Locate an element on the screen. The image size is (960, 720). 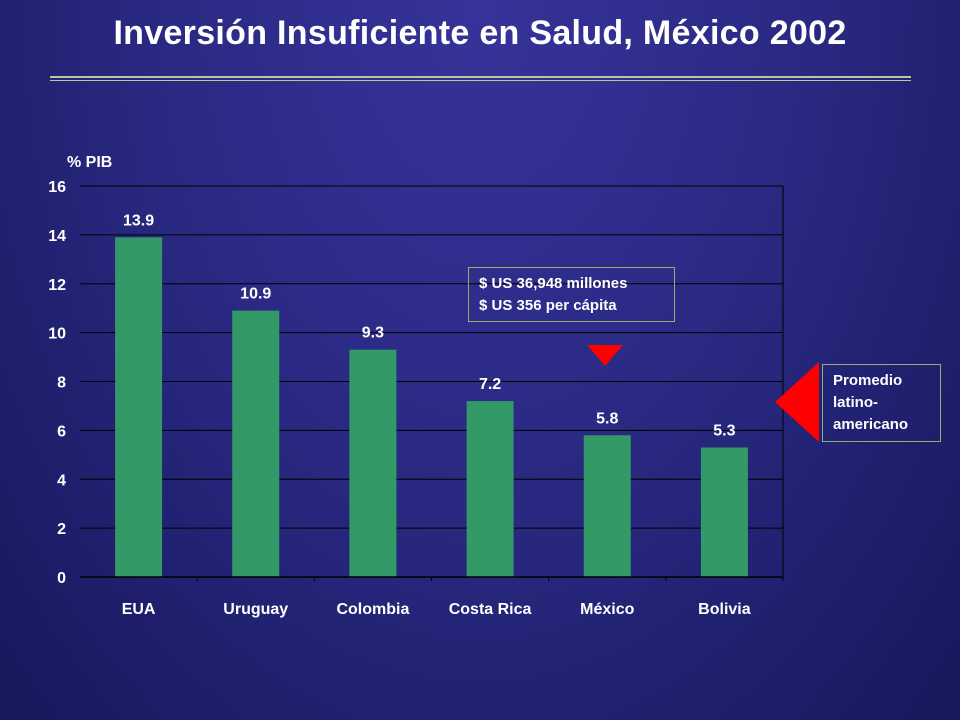
bar-uruguay is located at coordinates (256, 443).